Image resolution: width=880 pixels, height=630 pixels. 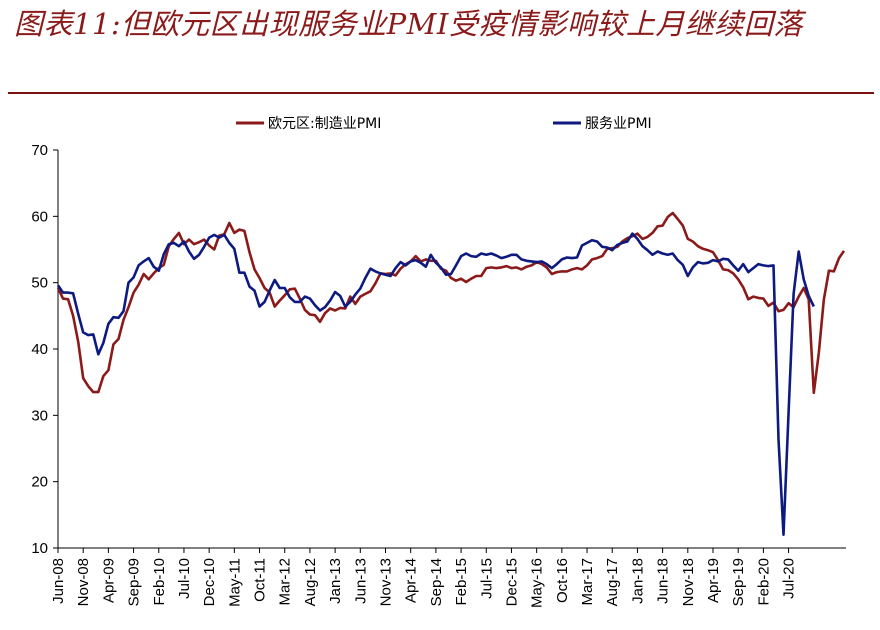 I want to click on x-tick-label: Dec-15, so click(x=511, y=582).